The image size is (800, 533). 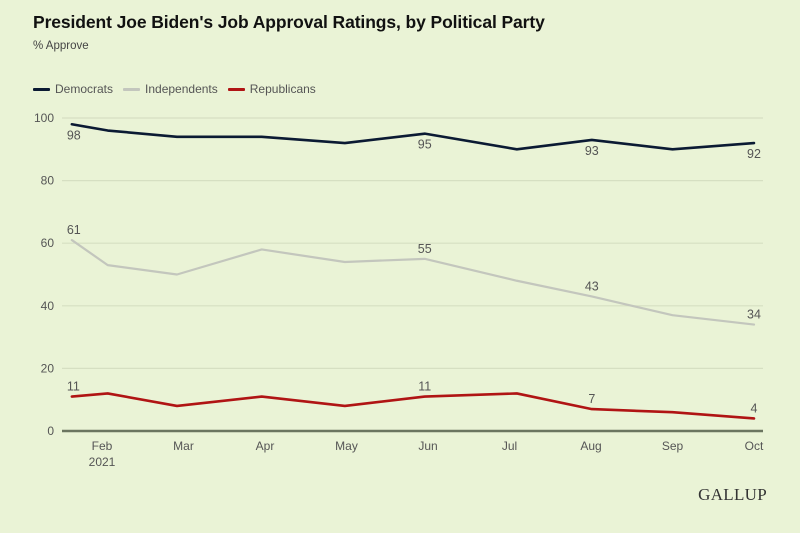 What do you see at coordinates (74, 230) in the screenshot?
I see `data-label-independents: 61` at bounding box center [74, 230].